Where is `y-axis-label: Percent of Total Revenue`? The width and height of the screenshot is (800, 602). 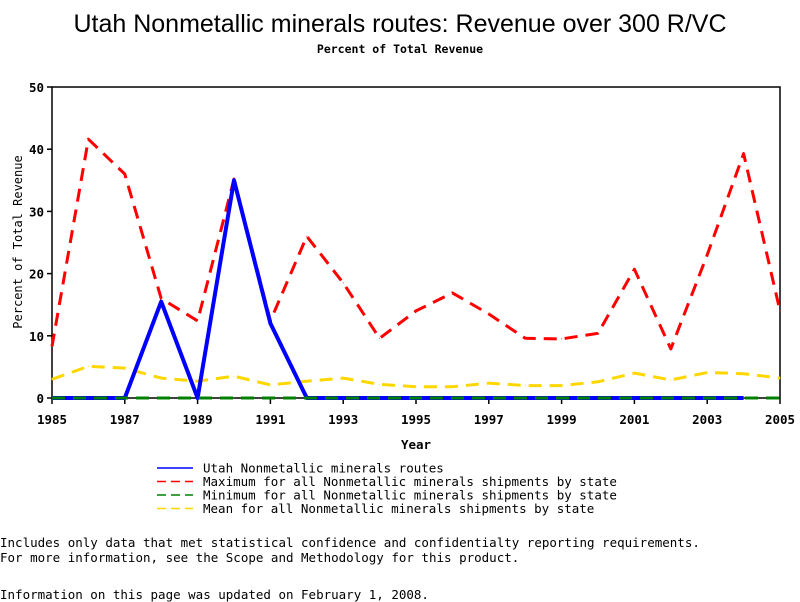
y-axis-label: Percent of Total Revenue is located at coordinates (18, 241).